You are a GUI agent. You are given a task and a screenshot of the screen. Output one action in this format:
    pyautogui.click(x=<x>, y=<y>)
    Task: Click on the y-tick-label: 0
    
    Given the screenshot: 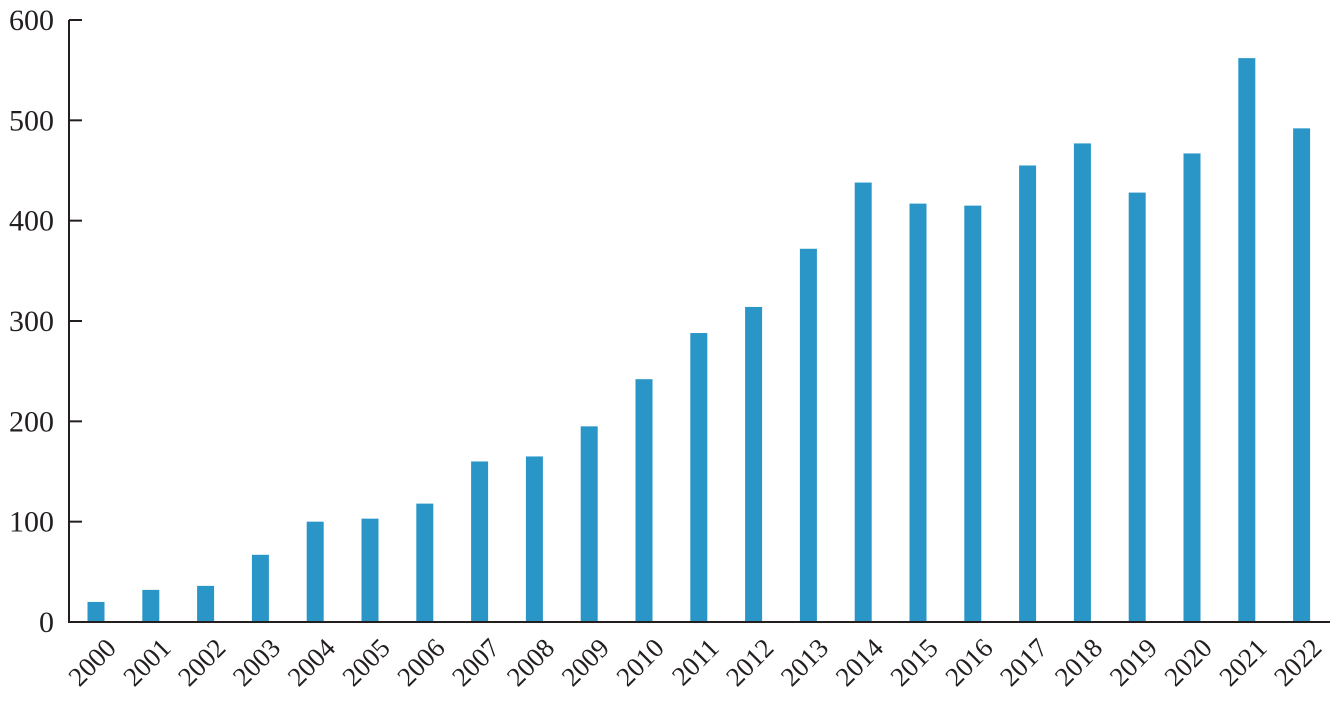 What is the action you would take?
    pyautogui.click(x=46, y=622)
    